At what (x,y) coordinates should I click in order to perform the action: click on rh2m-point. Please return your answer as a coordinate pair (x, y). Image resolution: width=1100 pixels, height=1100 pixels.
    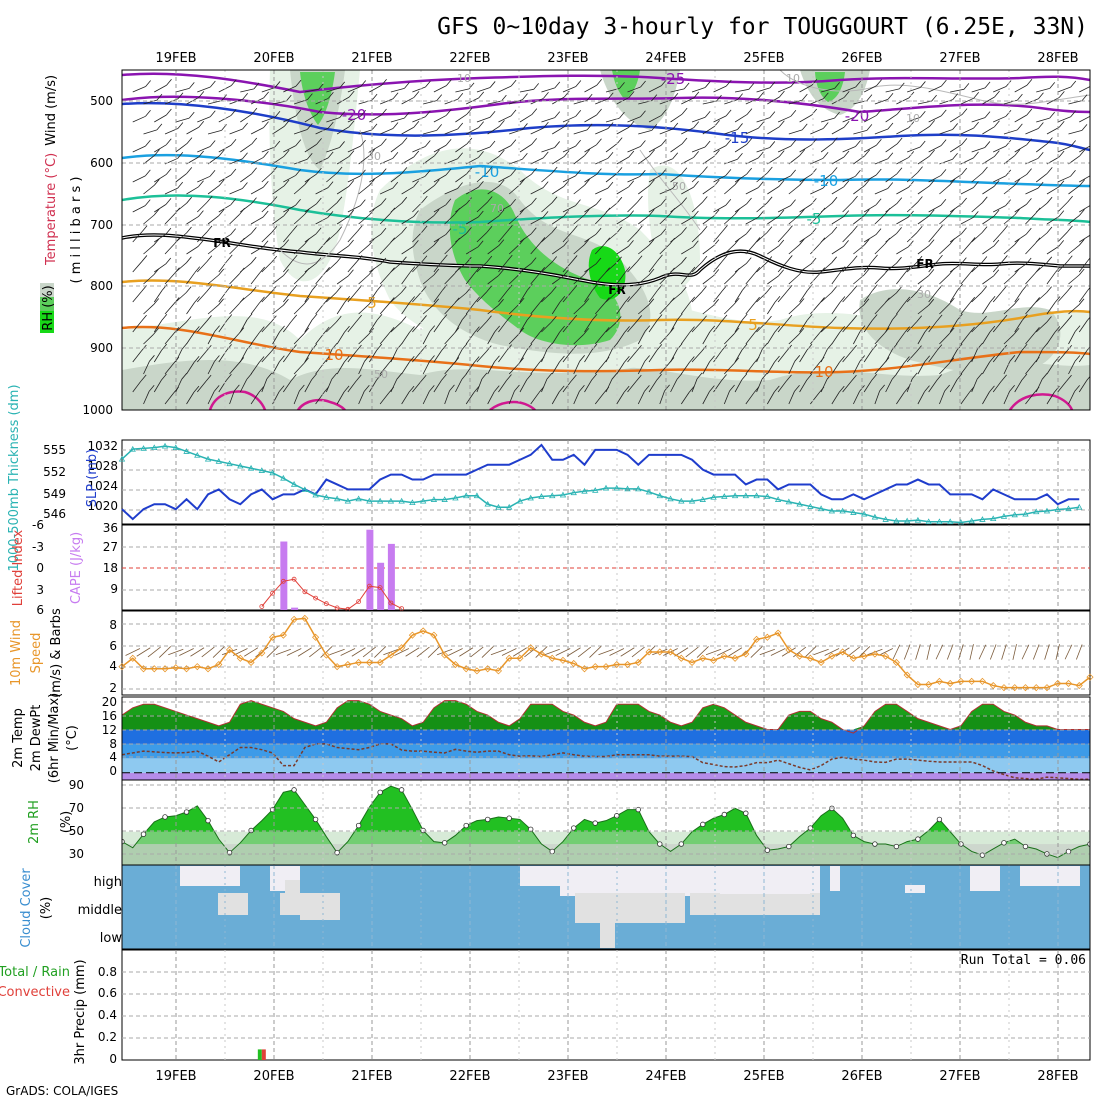
    Looking at the image, I should click on (552, 851).